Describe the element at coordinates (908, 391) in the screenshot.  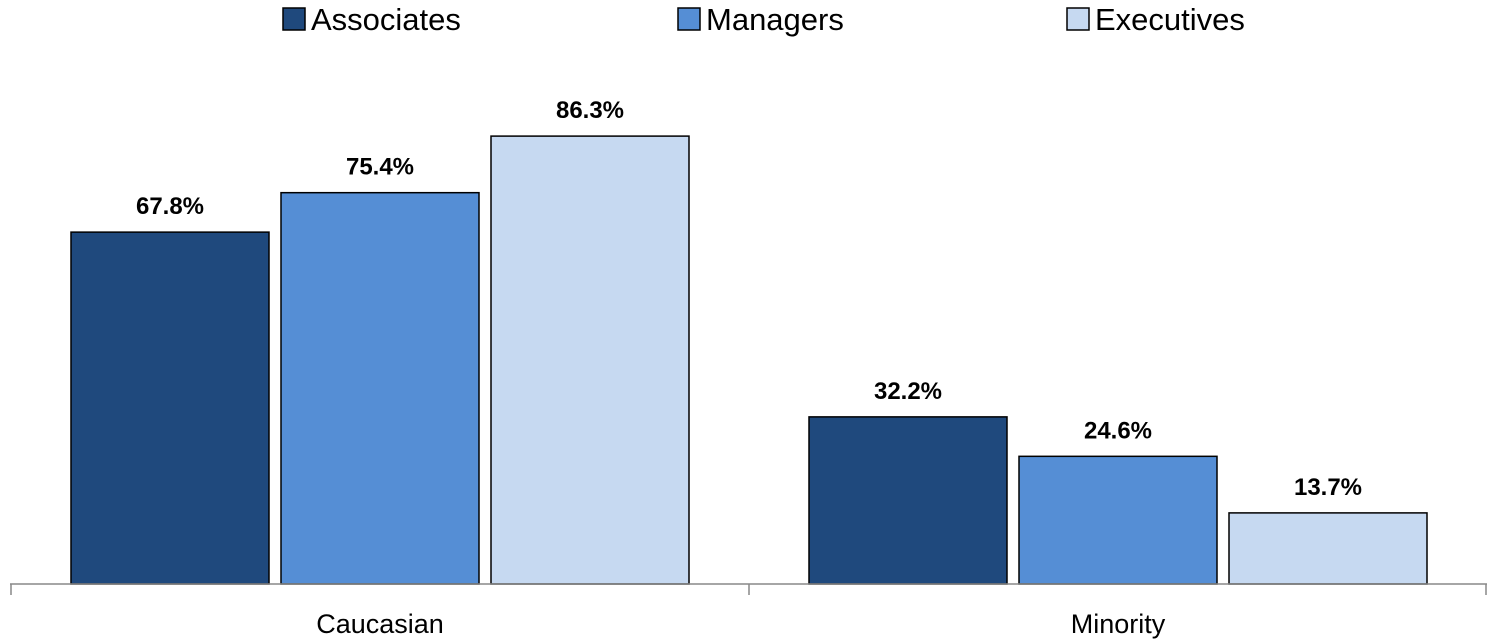
I see `value-label-associates-minority: 32.2%` at that location.